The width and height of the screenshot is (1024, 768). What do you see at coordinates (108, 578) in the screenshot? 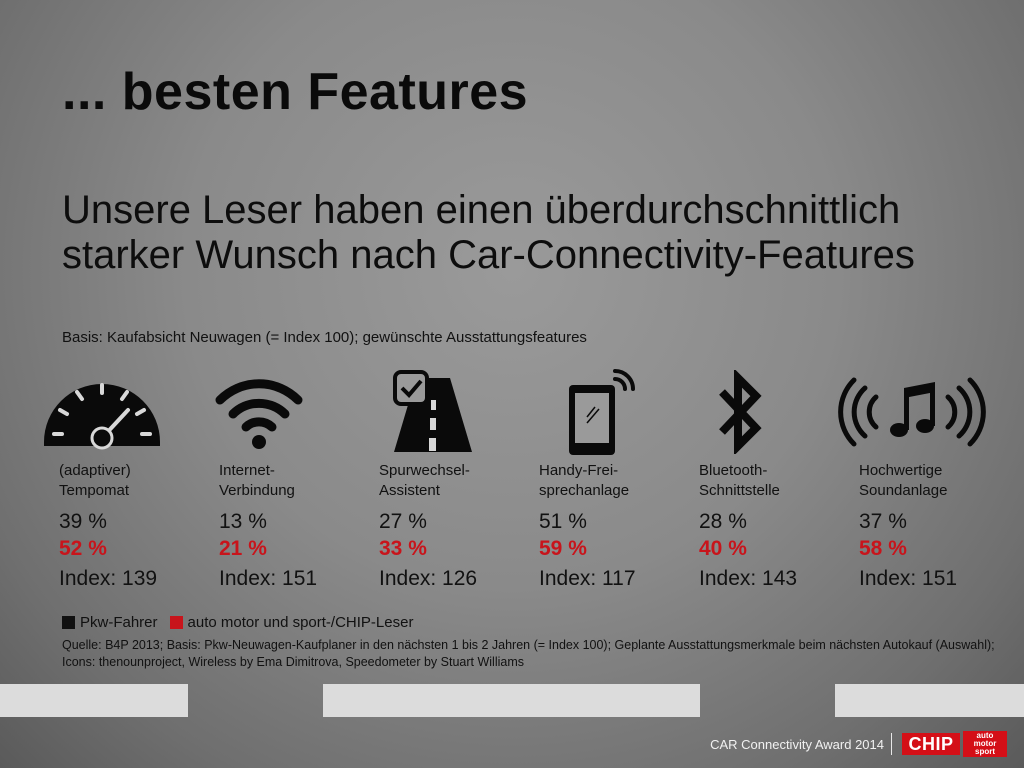
I see `index-value: Index: 139` at bounding box center [108, 578].